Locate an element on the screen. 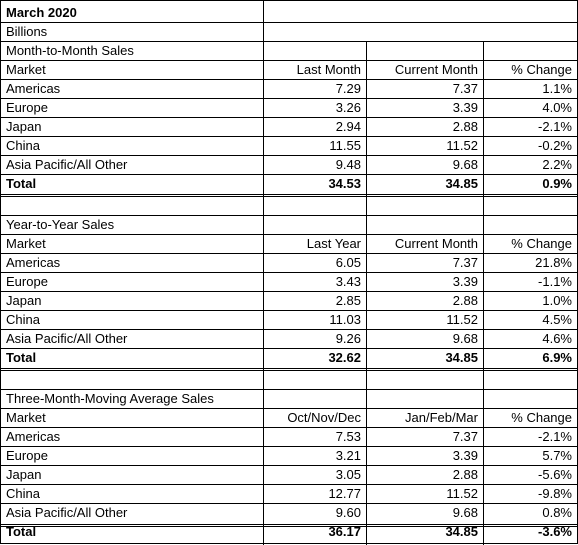  column-header: Last Year is located at coordinates (333, 243).